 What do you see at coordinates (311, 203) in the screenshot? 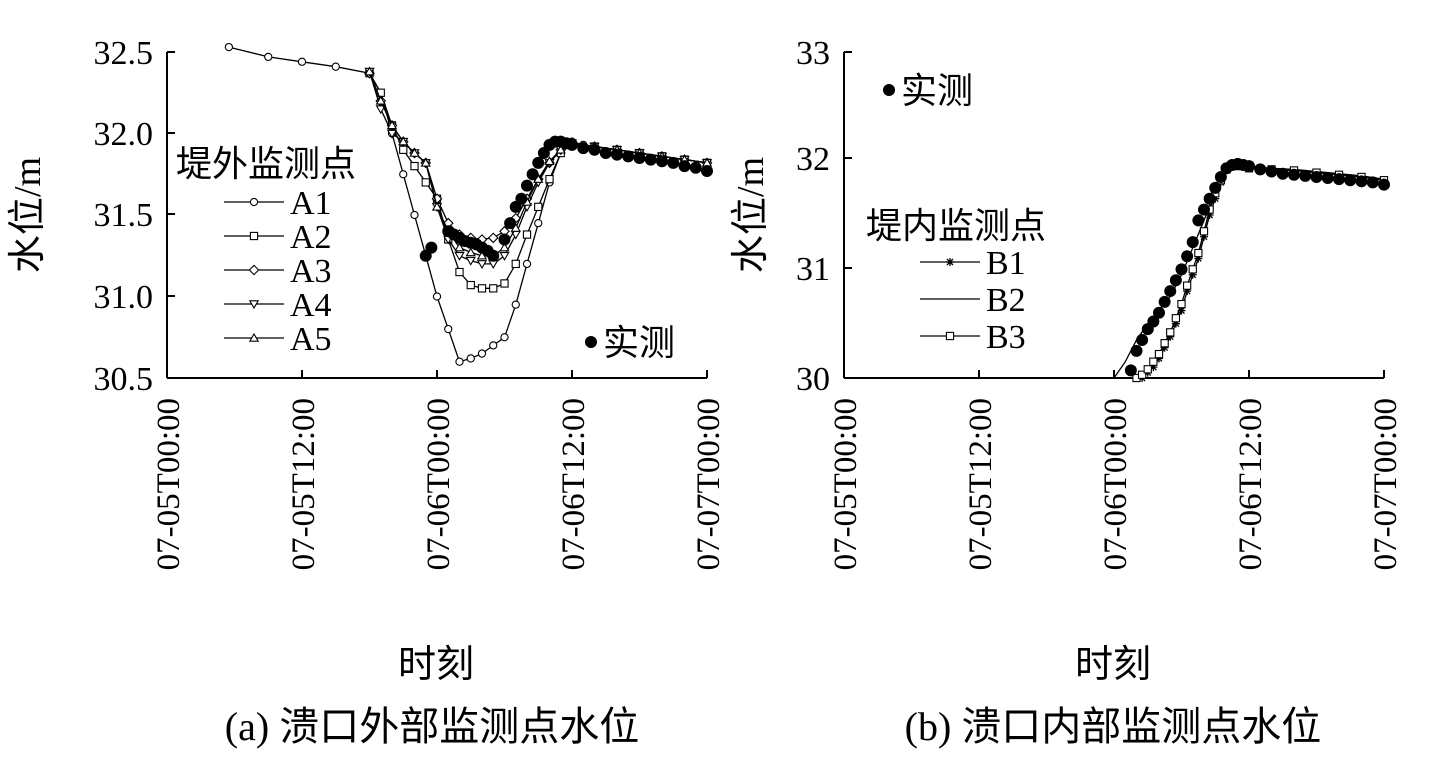
I see `legend-label: A1` at bounding box center [311, 203].